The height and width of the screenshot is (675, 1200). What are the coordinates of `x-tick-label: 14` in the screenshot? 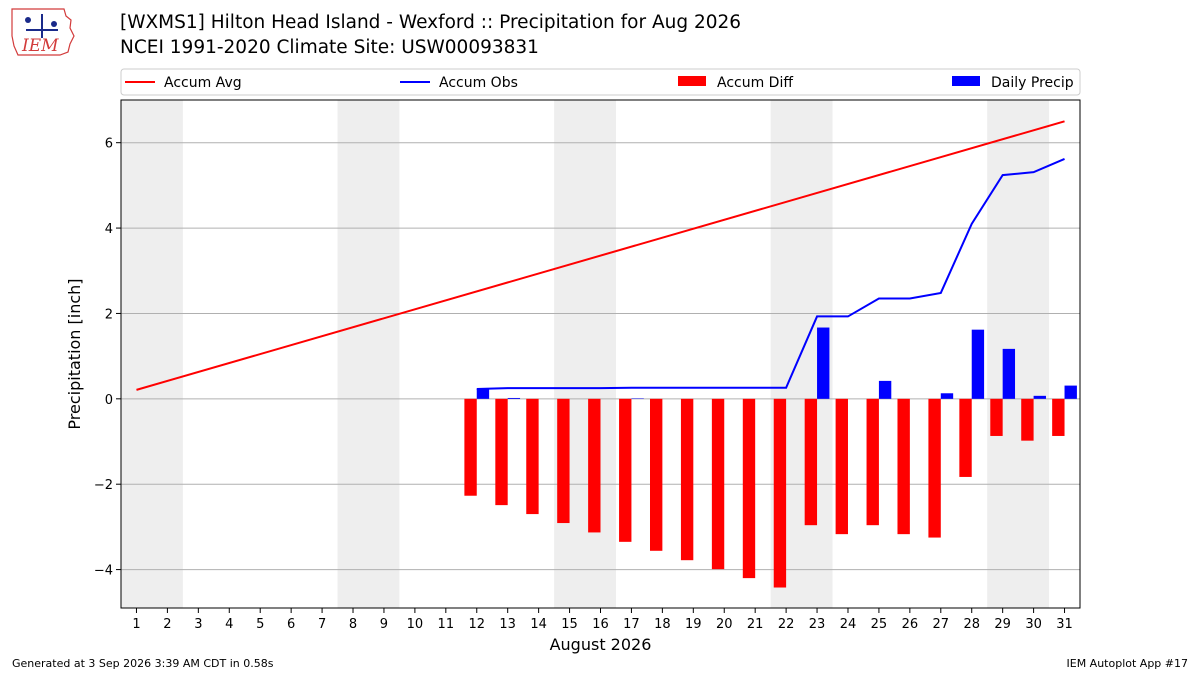 It's located at (538, 624).